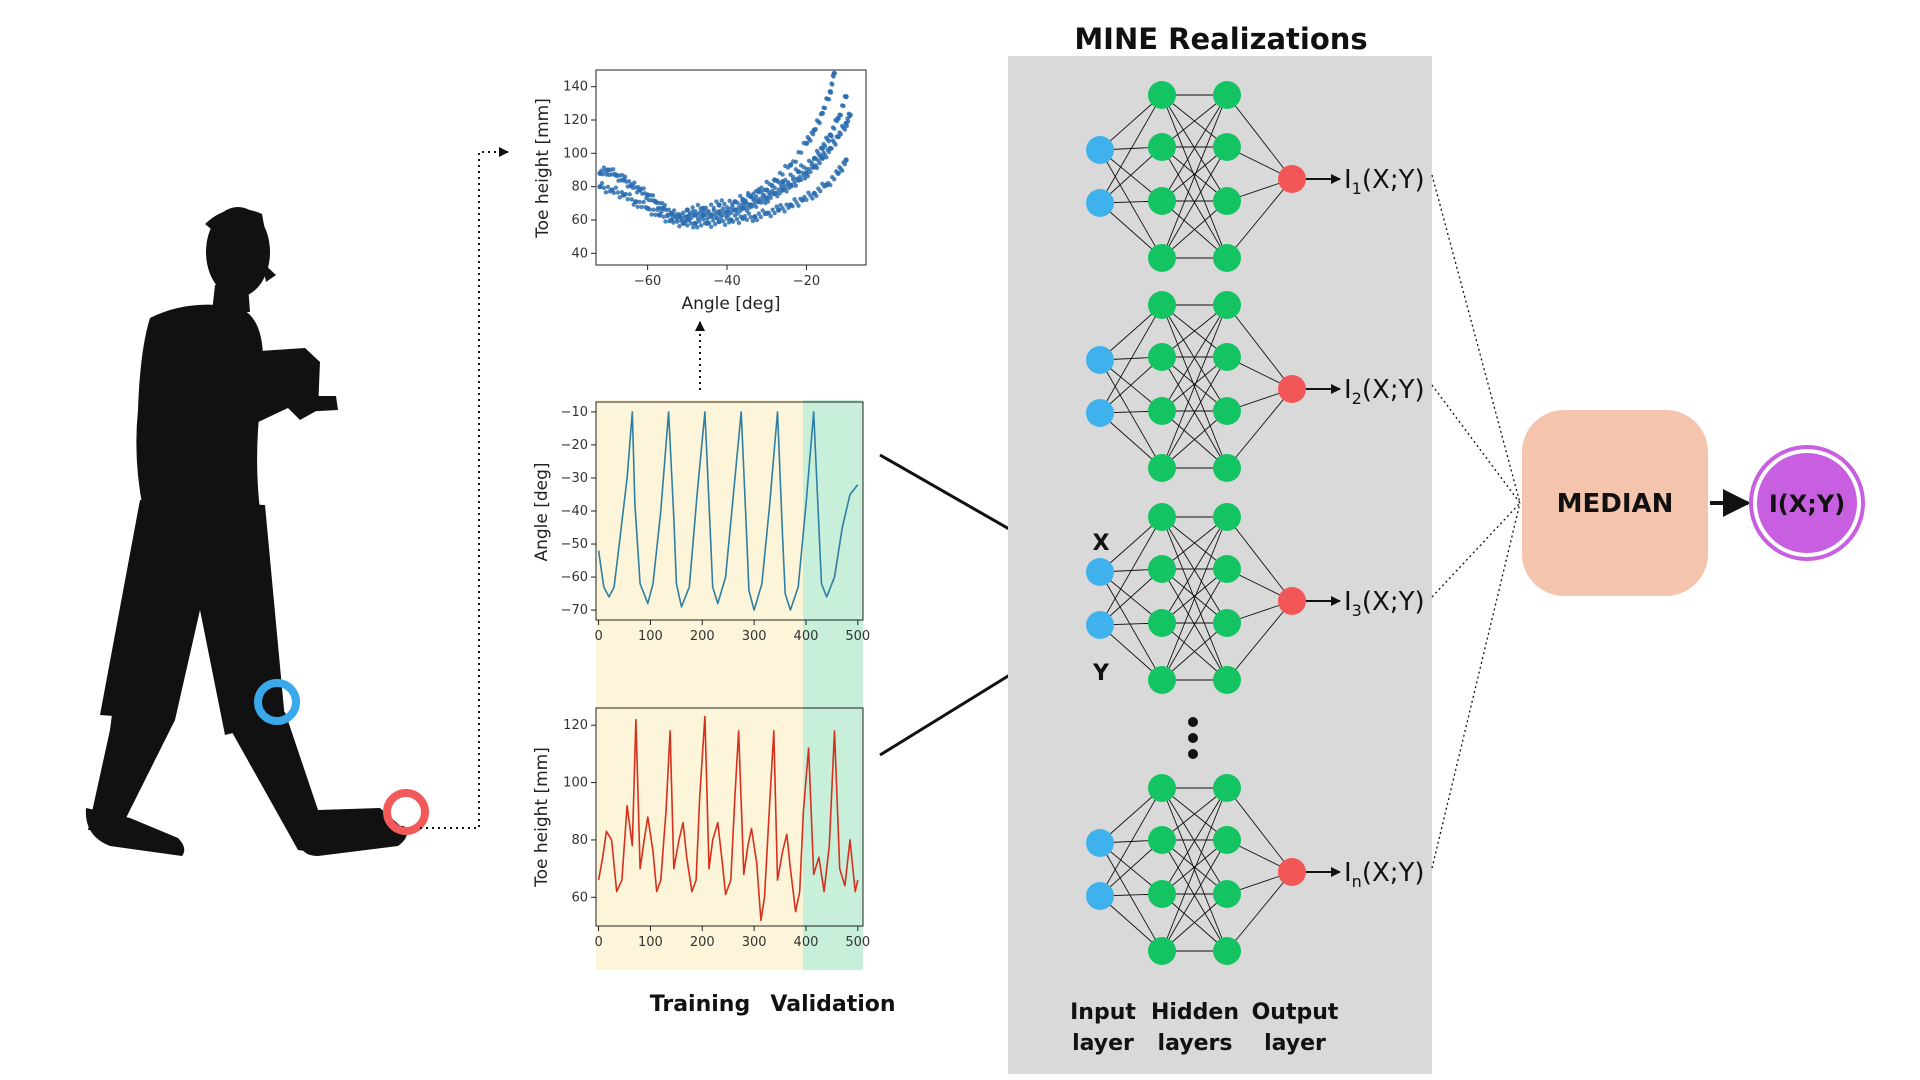  What do you see at coordinates (277, 702) in the screenshot?
I see `knee-marker` at bounding box center [277, 702].